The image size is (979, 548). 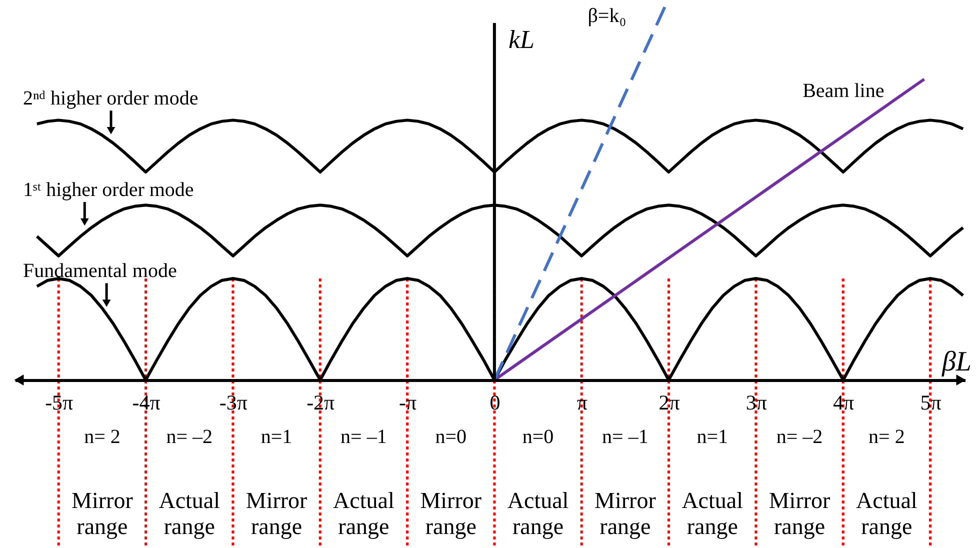 I want to click on y-axis-title: kL, so click(x=521, y=39).